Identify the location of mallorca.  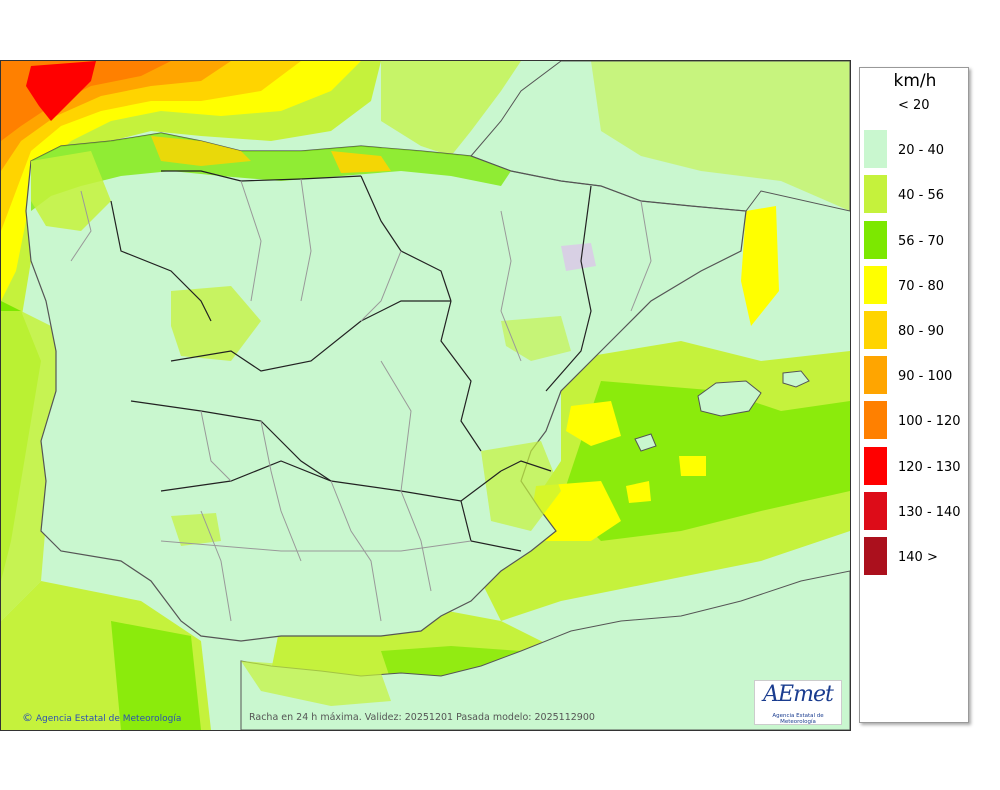
(729, 398).